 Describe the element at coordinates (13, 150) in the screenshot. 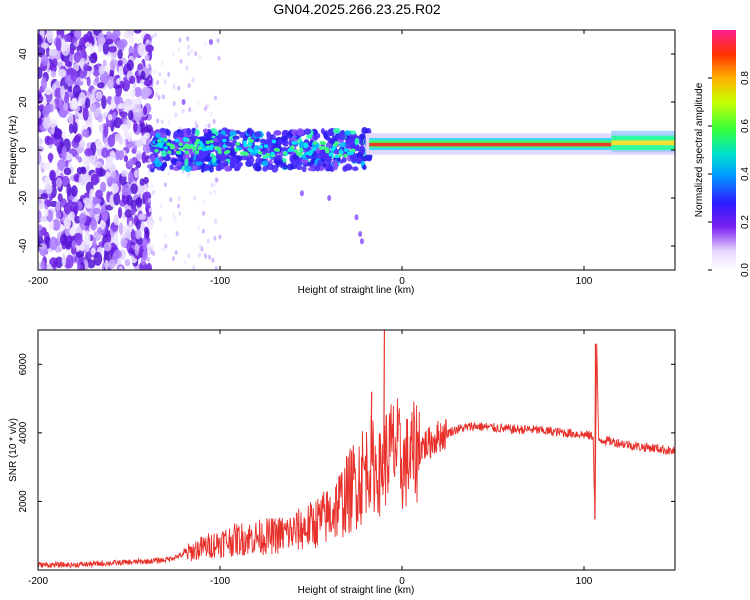

I see `spectrogram-y-axis-label: Frequency (Hz)` at that location.